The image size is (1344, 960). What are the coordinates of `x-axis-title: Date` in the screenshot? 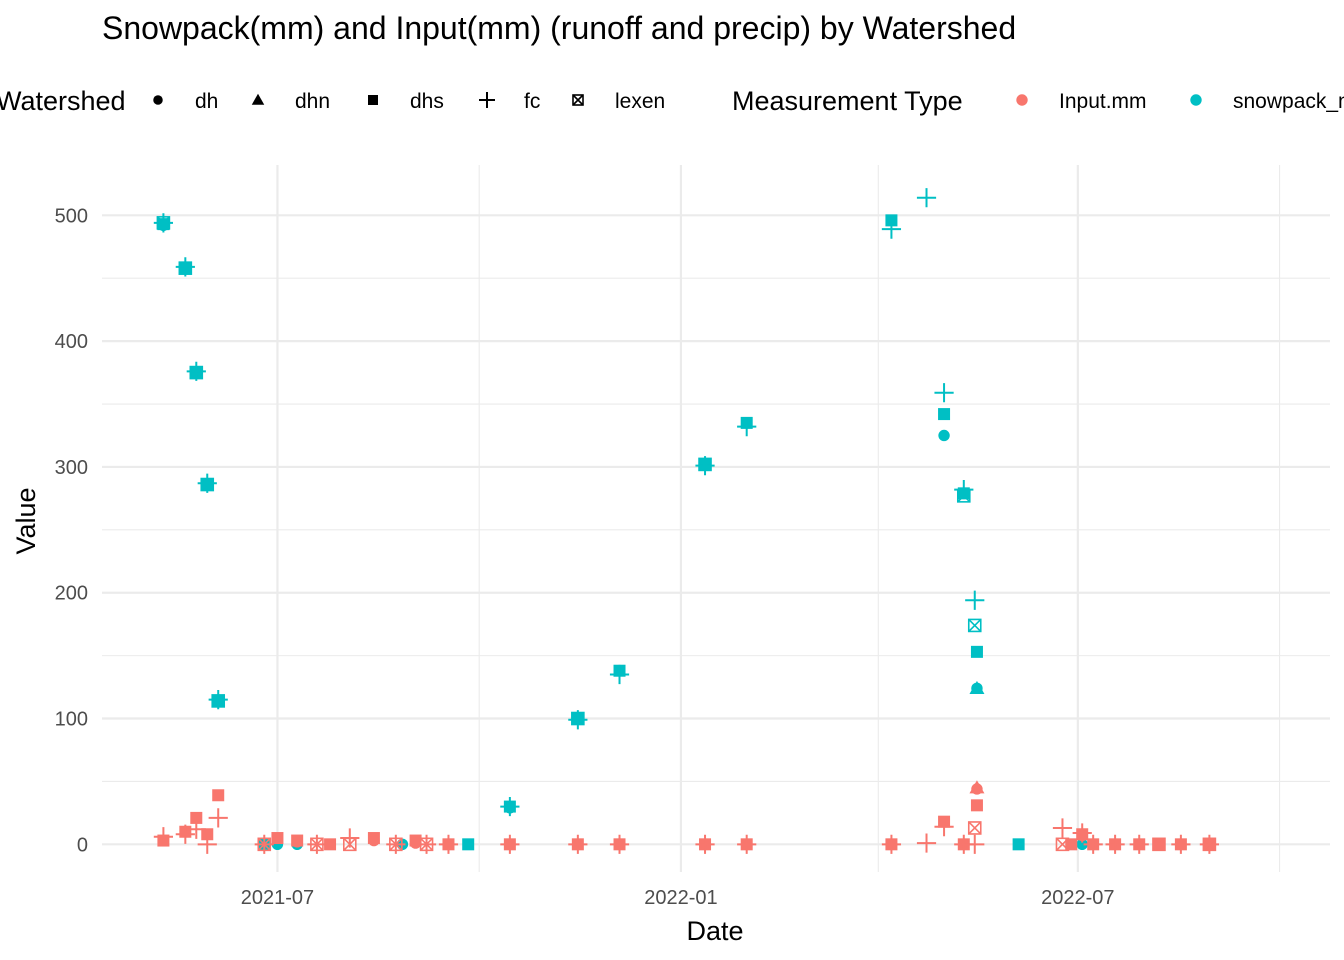 It's located at (714, 931).